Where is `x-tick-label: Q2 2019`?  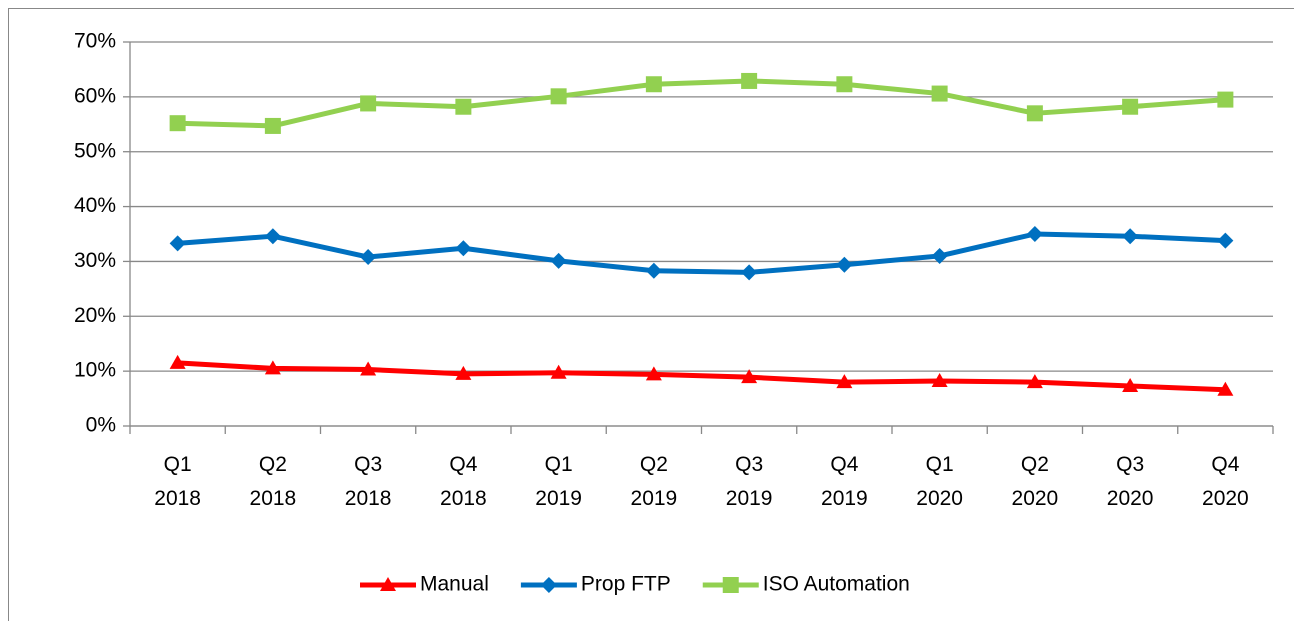
x-tick-label: Q2 2019 is located at coordinates (654, 481).